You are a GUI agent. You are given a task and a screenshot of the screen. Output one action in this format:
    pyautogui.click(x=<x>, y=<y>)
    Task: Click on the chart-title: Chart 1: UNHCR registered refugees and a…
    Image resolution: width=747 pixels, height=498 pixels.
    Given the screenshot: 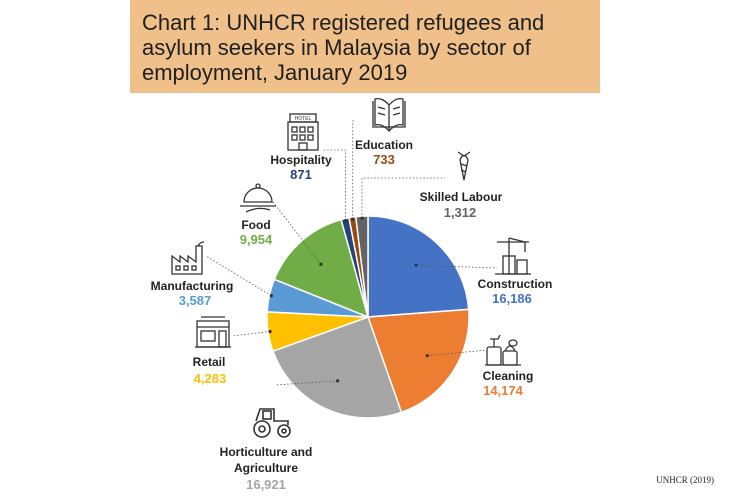 What is the action you would take?
    pyautogui.click(x=343, y=47)
    